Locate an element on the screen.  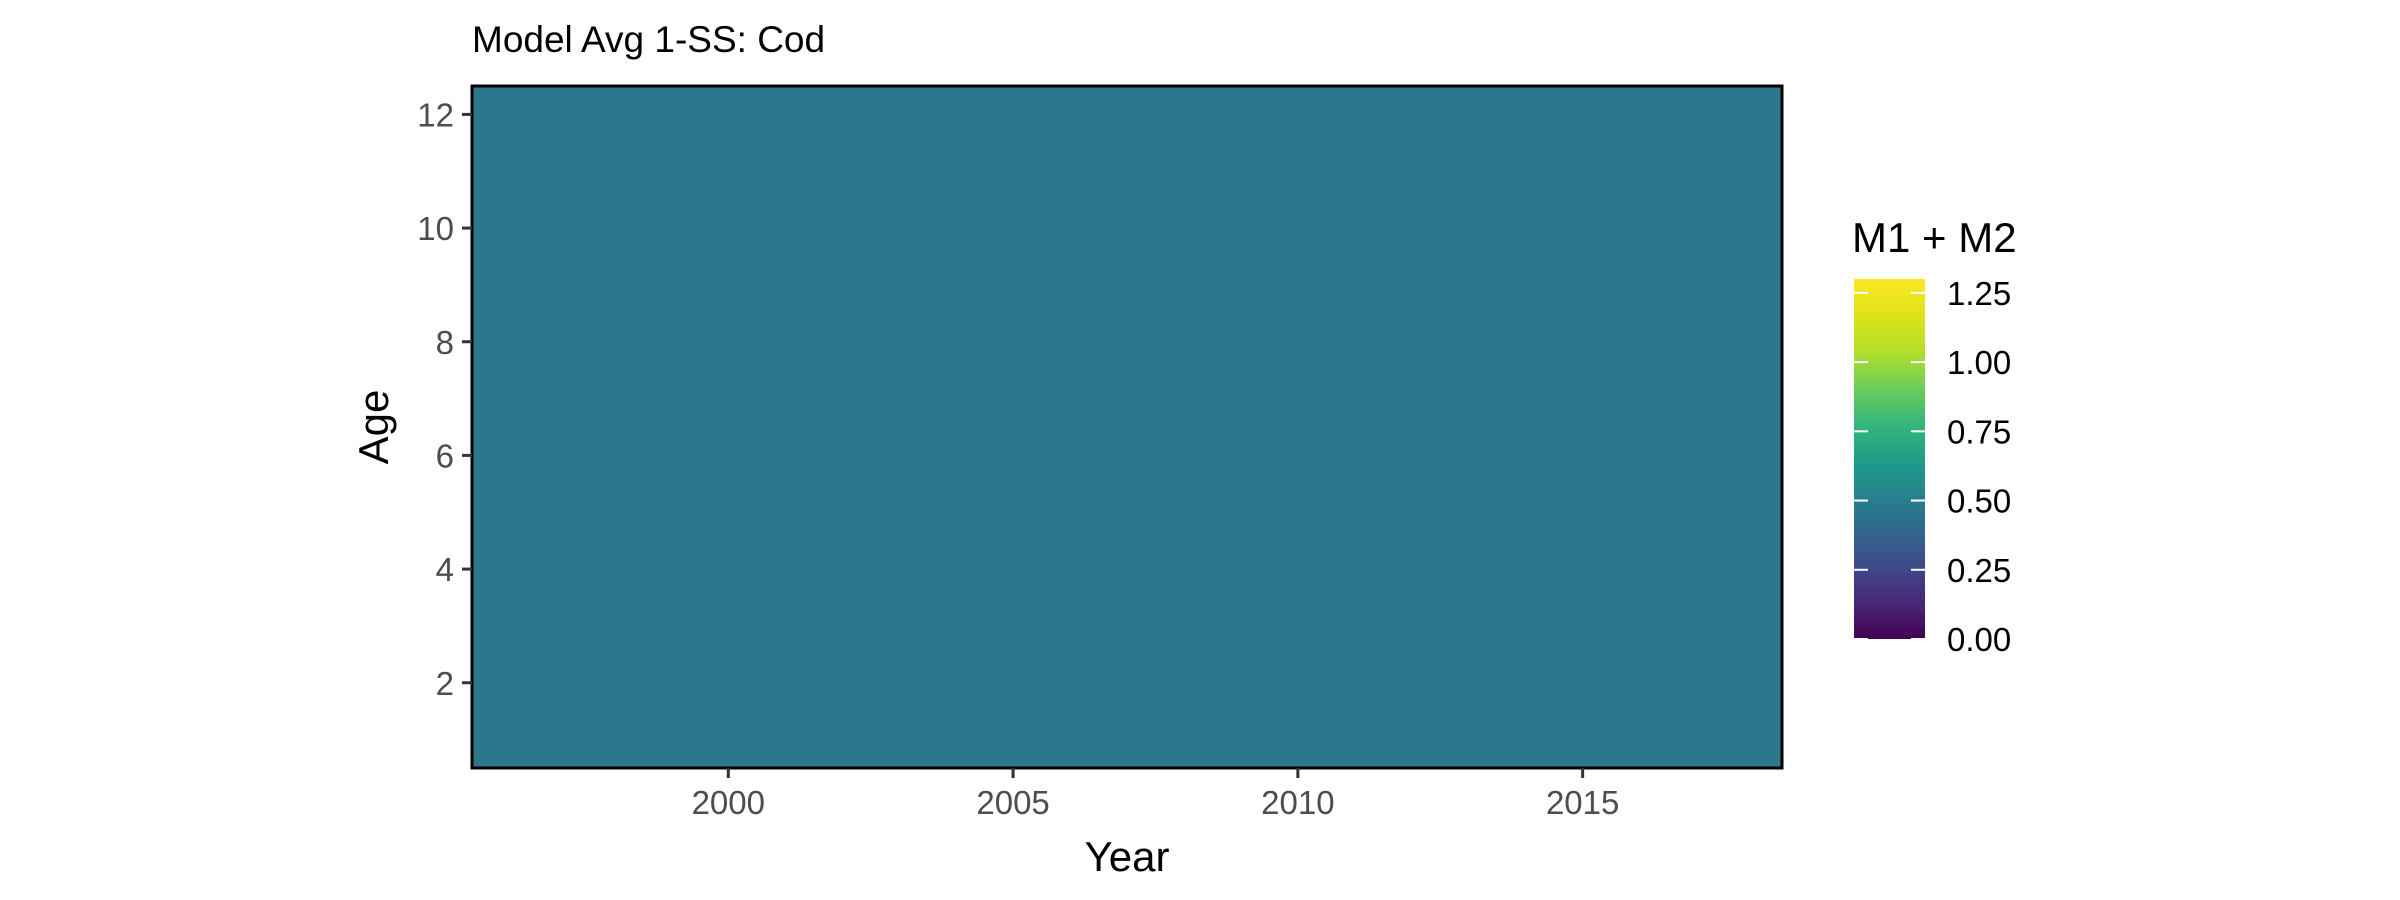
y-axis: 2 4 6 8 10 12 is located at coordinates (444, 399).